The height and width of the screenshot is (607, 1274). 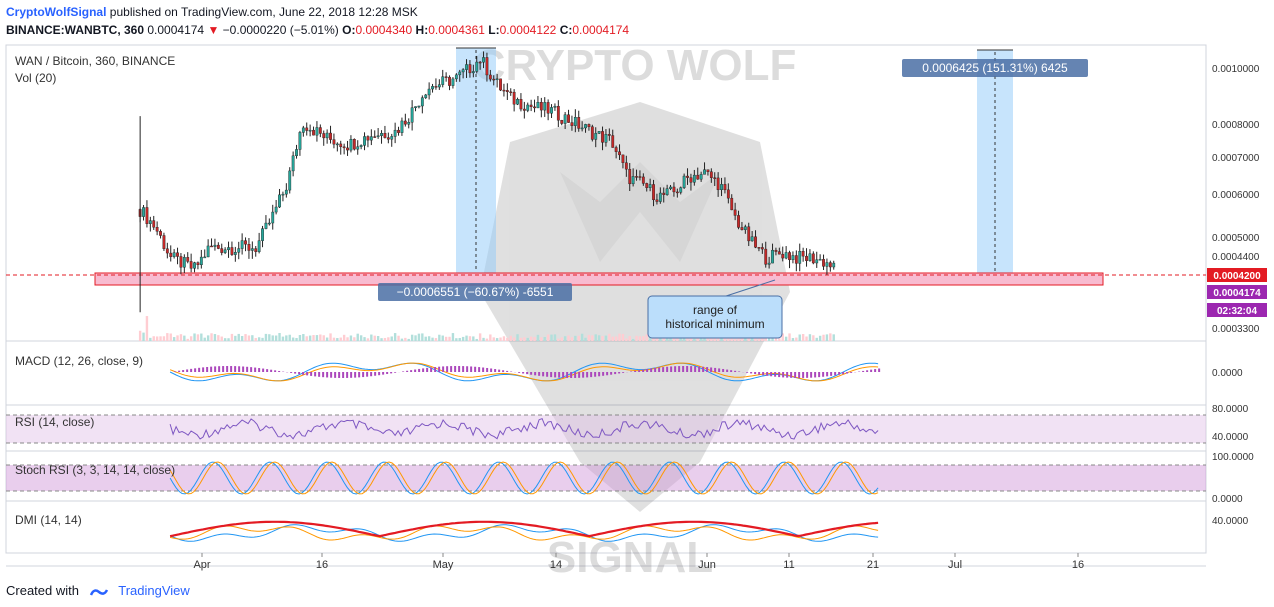 I want to click on range-callout-box, so click(x=715, y=317).